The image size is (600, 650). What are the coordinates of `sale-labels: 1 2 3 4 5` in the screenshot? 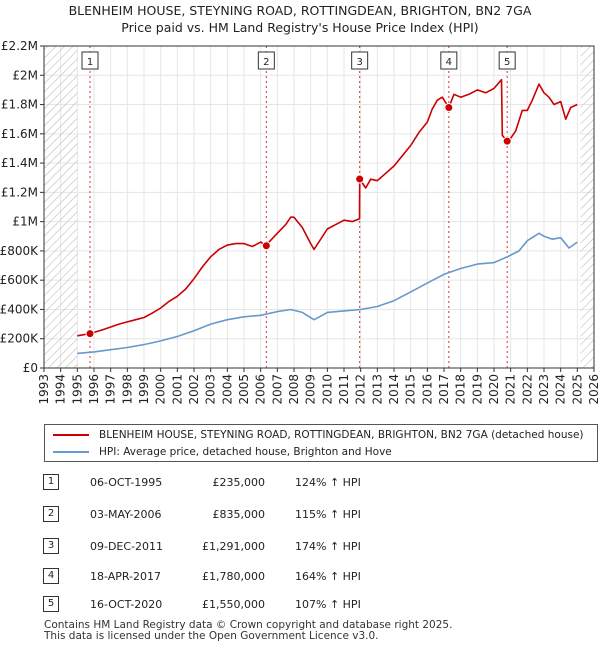 It's located at (298, 60).